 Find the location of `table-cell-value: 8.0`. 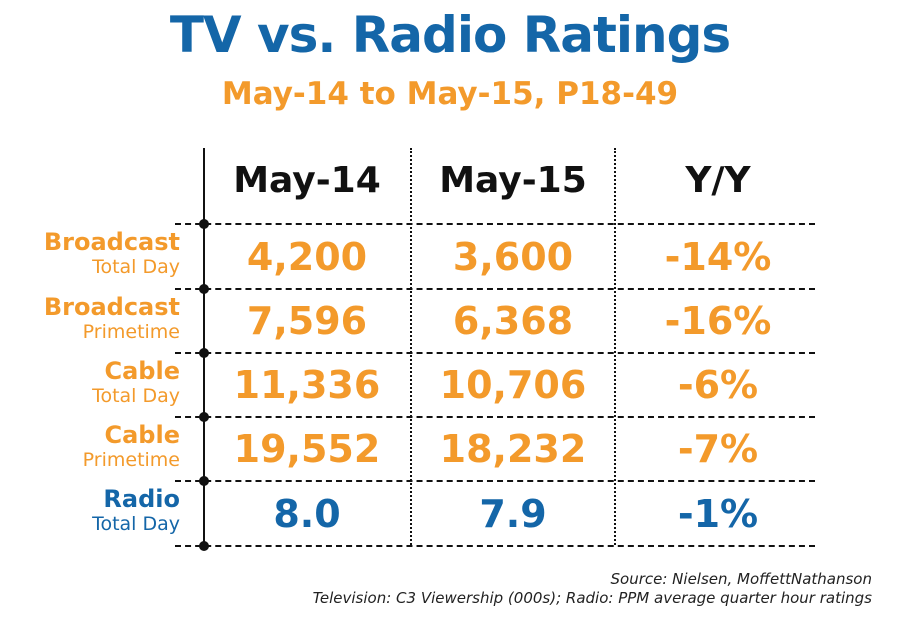

table-cell-value: 8.0 is located at coordinates (307, 513).